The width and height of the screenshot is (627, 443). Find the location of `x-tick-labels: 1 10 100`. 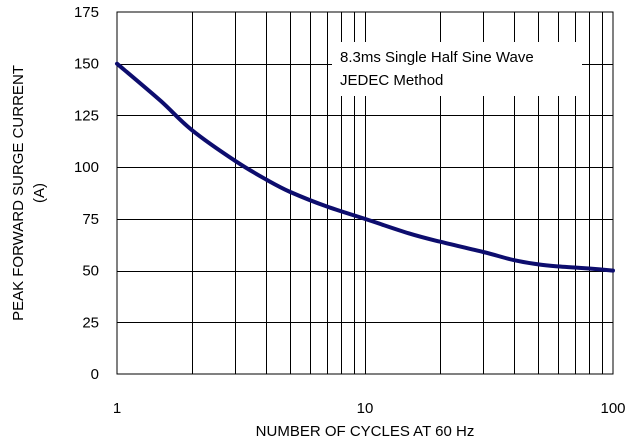

x-tick-labels: 1 10 100 is located at coordinates (369, 408).